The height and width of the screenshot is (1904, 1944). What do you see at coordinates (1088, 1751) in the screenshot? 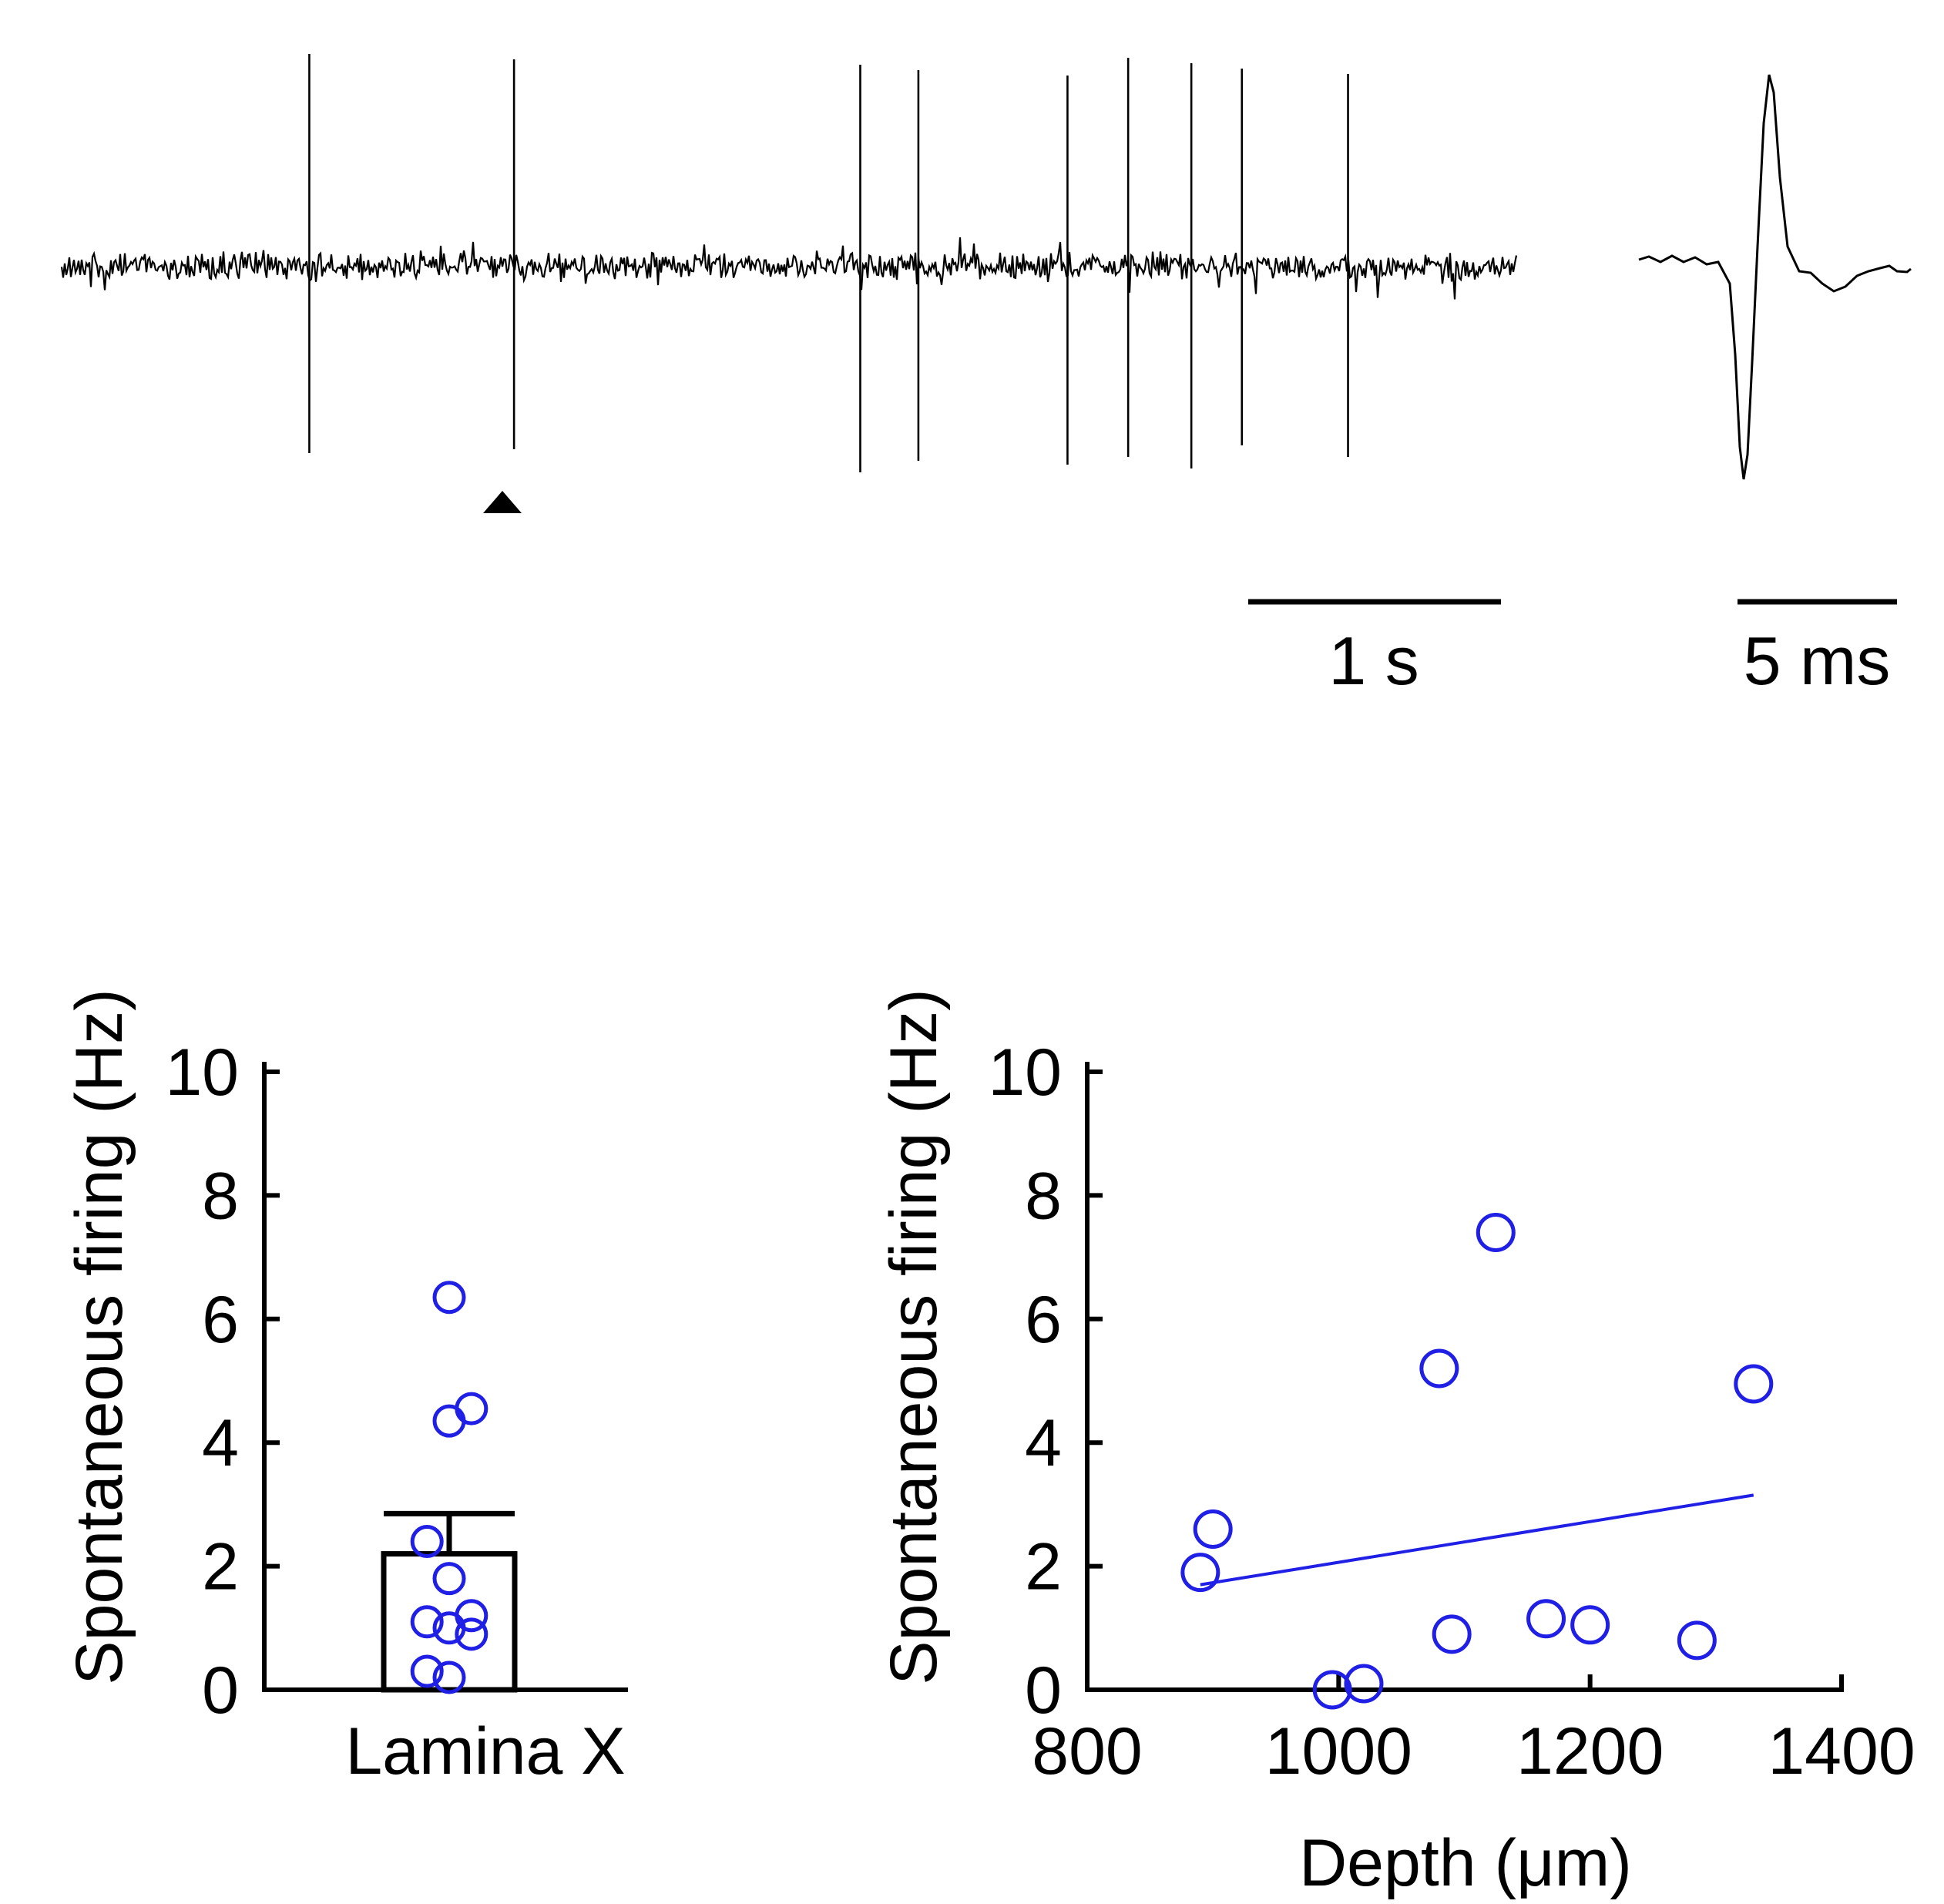
I see `scatter-xtick-label: 800` at bounding box center [1088, 1751].